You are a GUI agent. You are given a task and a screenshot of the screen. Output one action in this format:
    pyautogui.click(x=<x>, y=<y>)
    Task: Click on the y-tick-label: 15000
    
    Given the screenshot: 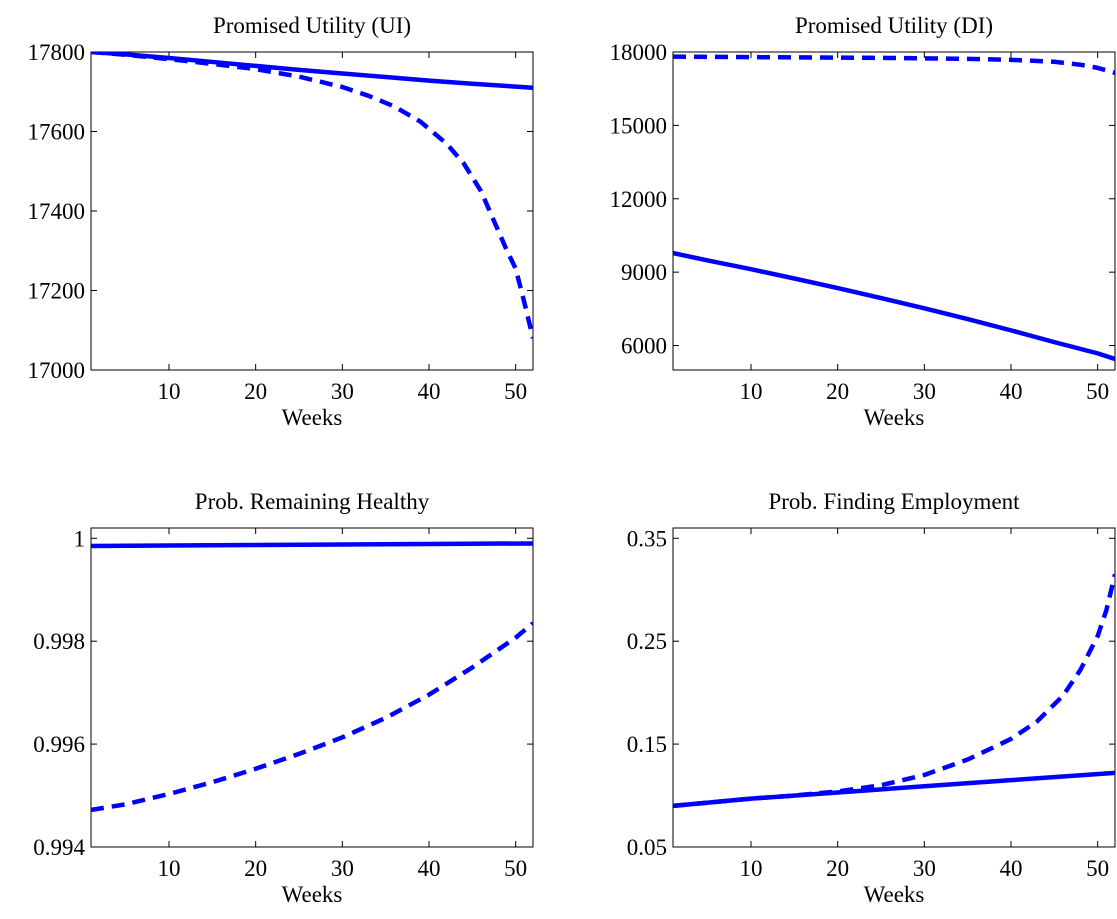 What is the action you would take?
    pyautogui.click(x=639, y=125)
    